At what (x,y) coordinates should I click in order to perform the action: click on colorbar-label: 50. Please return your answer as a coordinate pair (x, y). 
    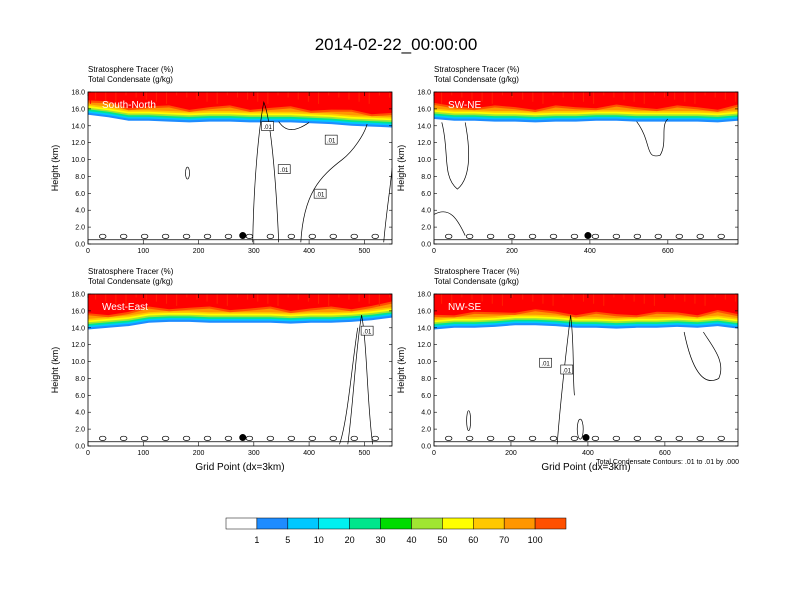
    Looking at the image, I should click on (442, 540).